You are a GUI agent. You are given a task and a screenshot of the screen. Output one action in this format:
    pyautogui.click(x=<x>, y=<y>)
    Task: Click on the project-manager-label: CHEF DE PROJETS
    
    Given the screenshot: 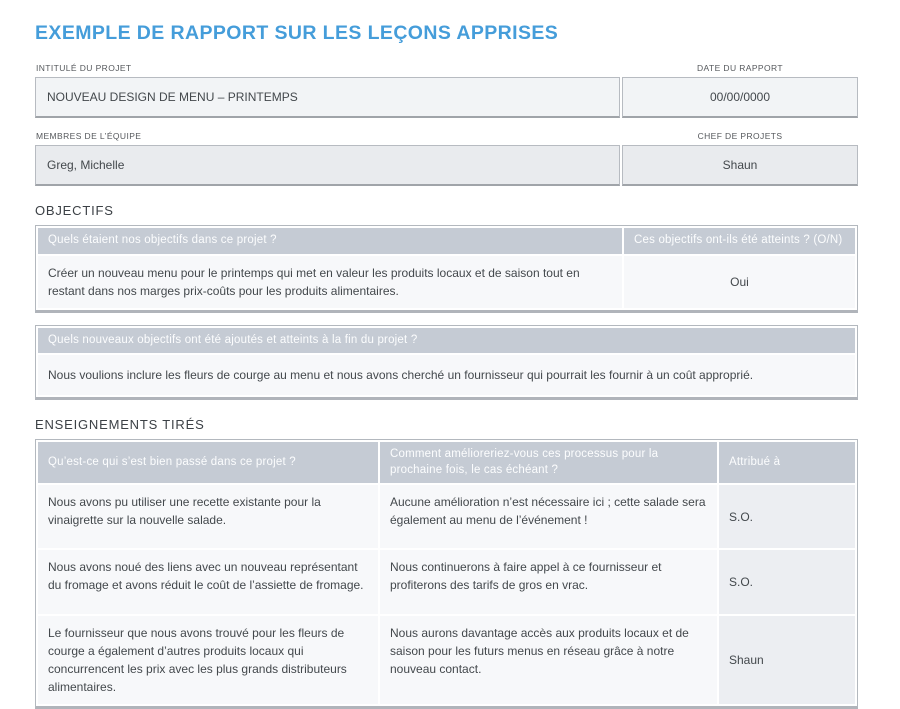 What is the action you would take?
    pyautogui.click(x=740, y=136)
    